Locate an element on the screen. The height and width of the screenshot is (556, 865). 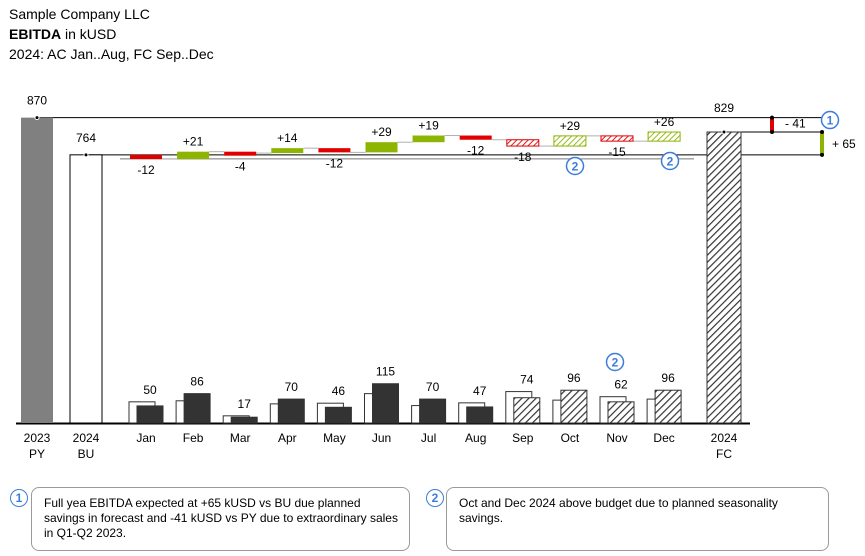
delta-bar-sep is located at coordinates (523, 143).